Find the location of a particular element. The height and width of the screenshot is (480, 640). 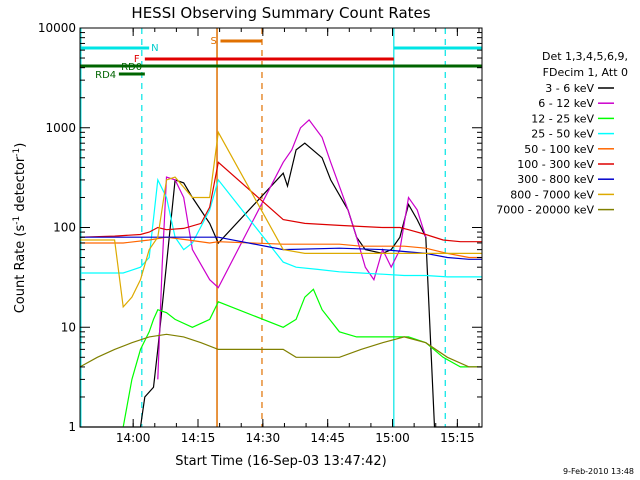

x-axis-label: Start Time (16-Sep-03 13:47:42) is located at coordinates (280, 461).